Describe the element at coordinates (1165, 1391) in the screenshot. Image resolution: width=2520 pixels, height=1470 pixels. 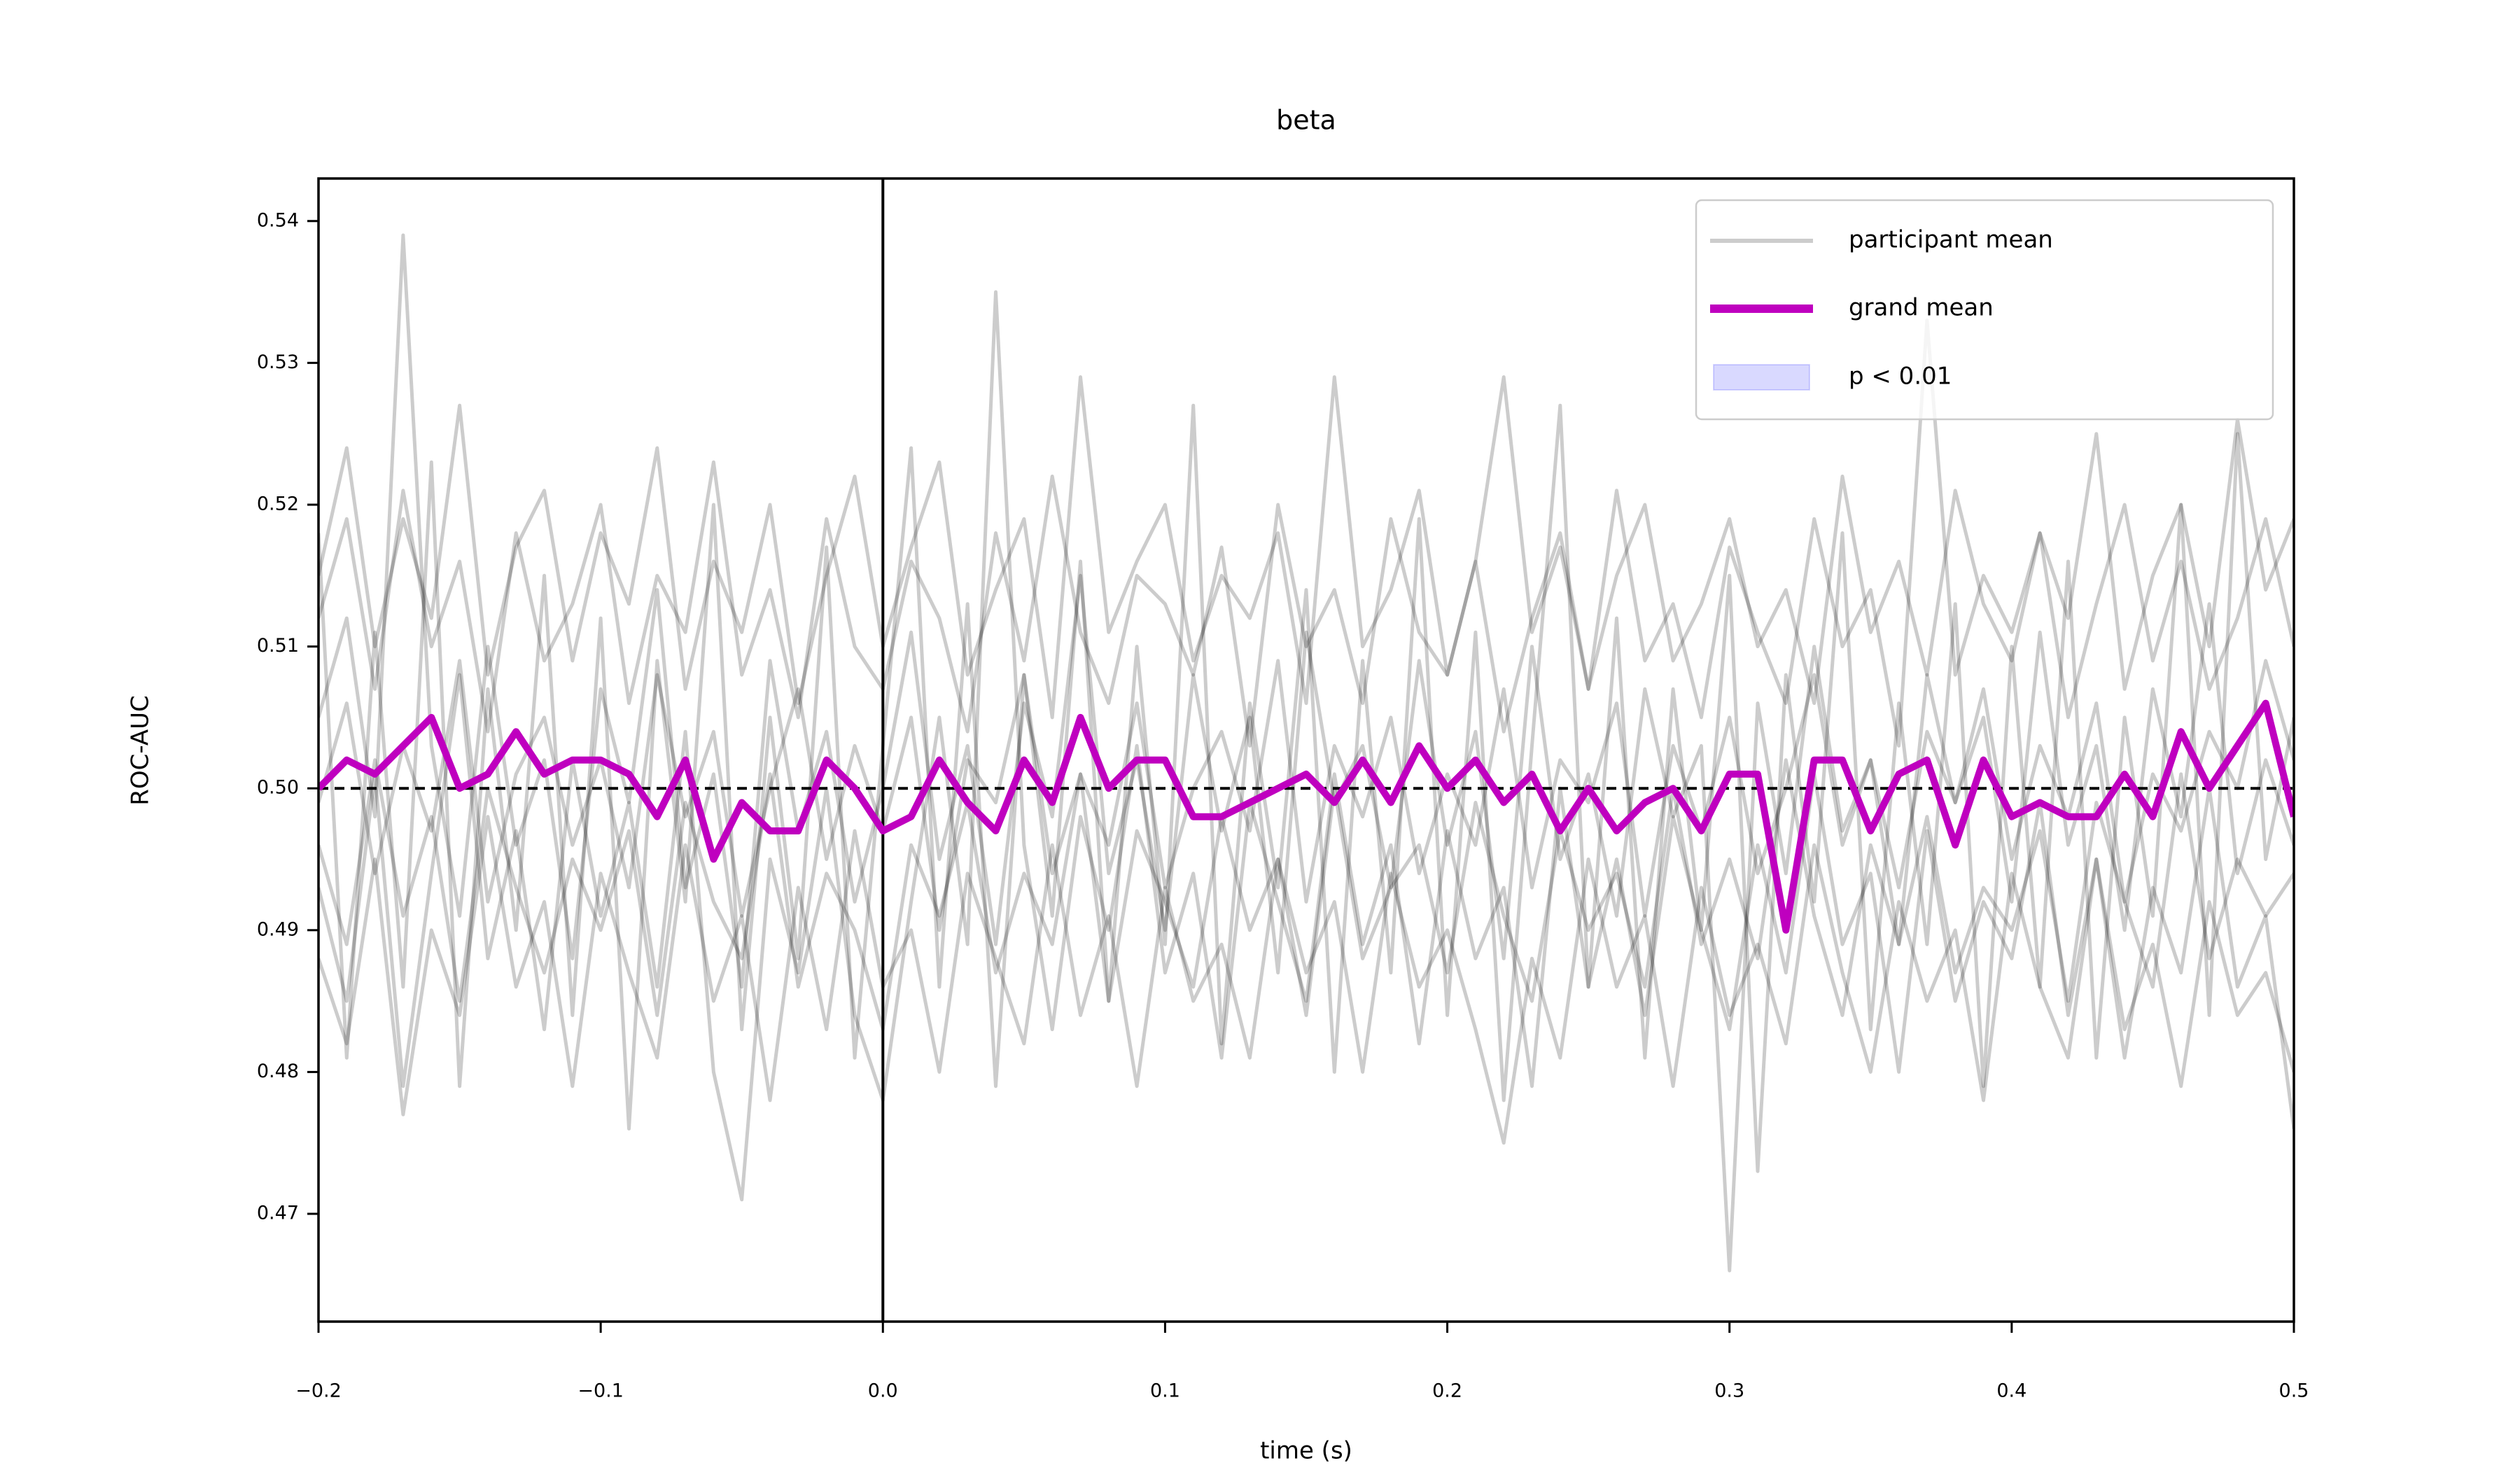
I see `x-tick-label: 0.1` at that location.